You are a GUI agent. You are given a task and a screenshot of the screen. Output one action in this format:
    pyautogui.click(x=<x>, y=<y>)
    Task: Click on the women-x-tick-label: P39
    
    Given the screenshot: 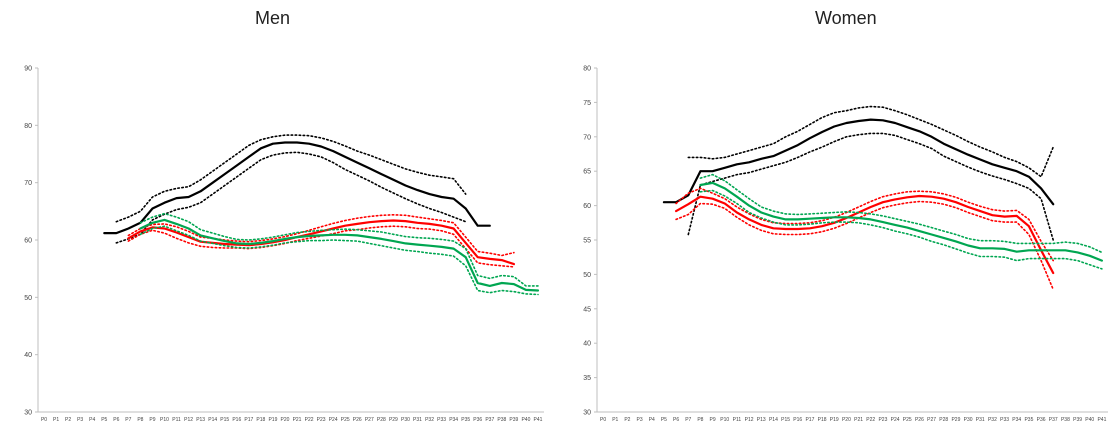 What is the action you would take?
    pyautogui.click(x=1077, y=420)
    